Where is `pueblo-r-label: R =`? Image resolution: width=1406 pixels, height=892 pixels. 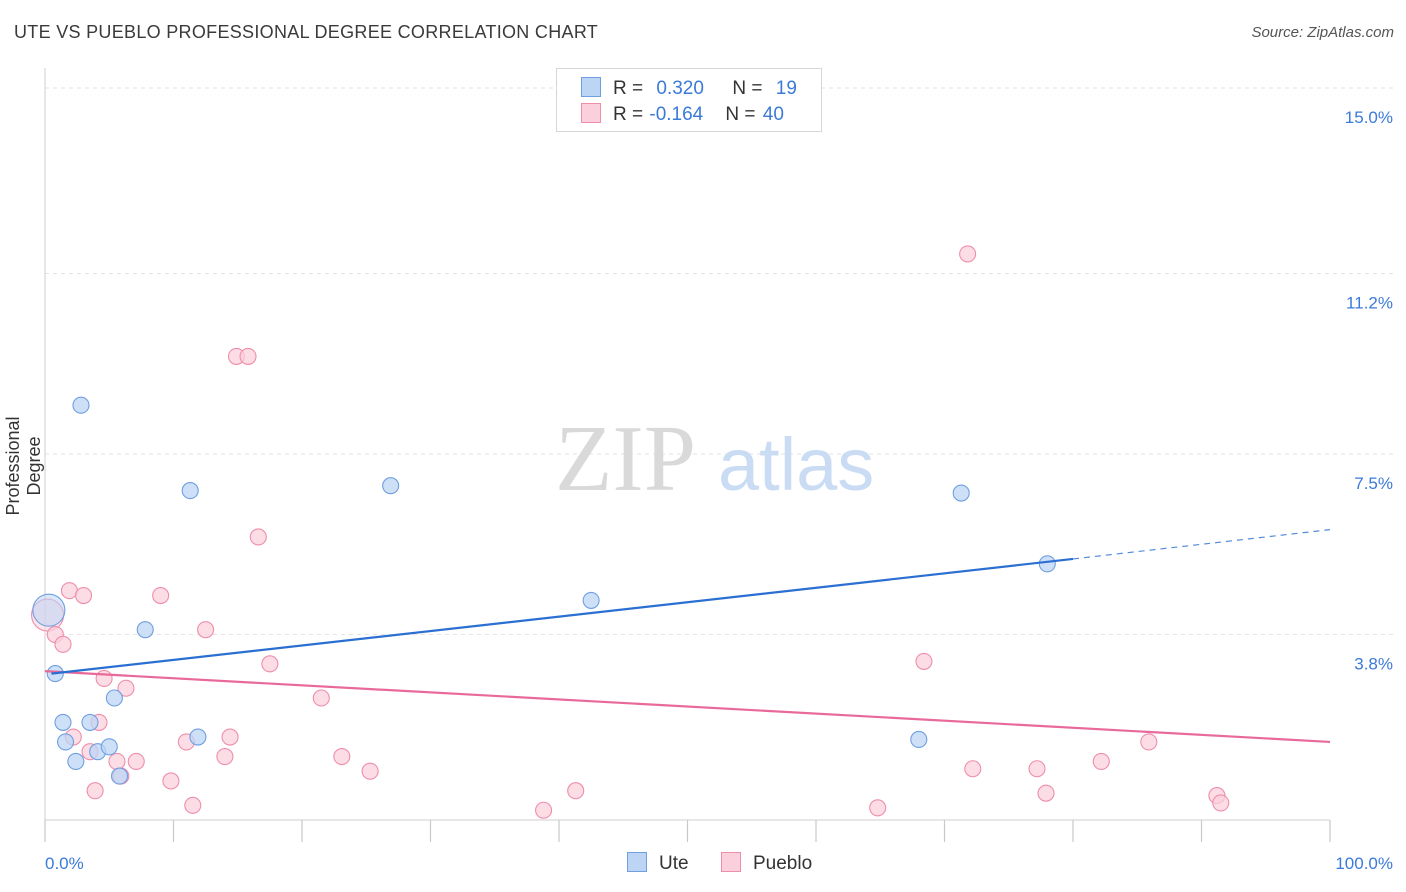 pueblo-r-label: R = is located at coordinates (631, 114).